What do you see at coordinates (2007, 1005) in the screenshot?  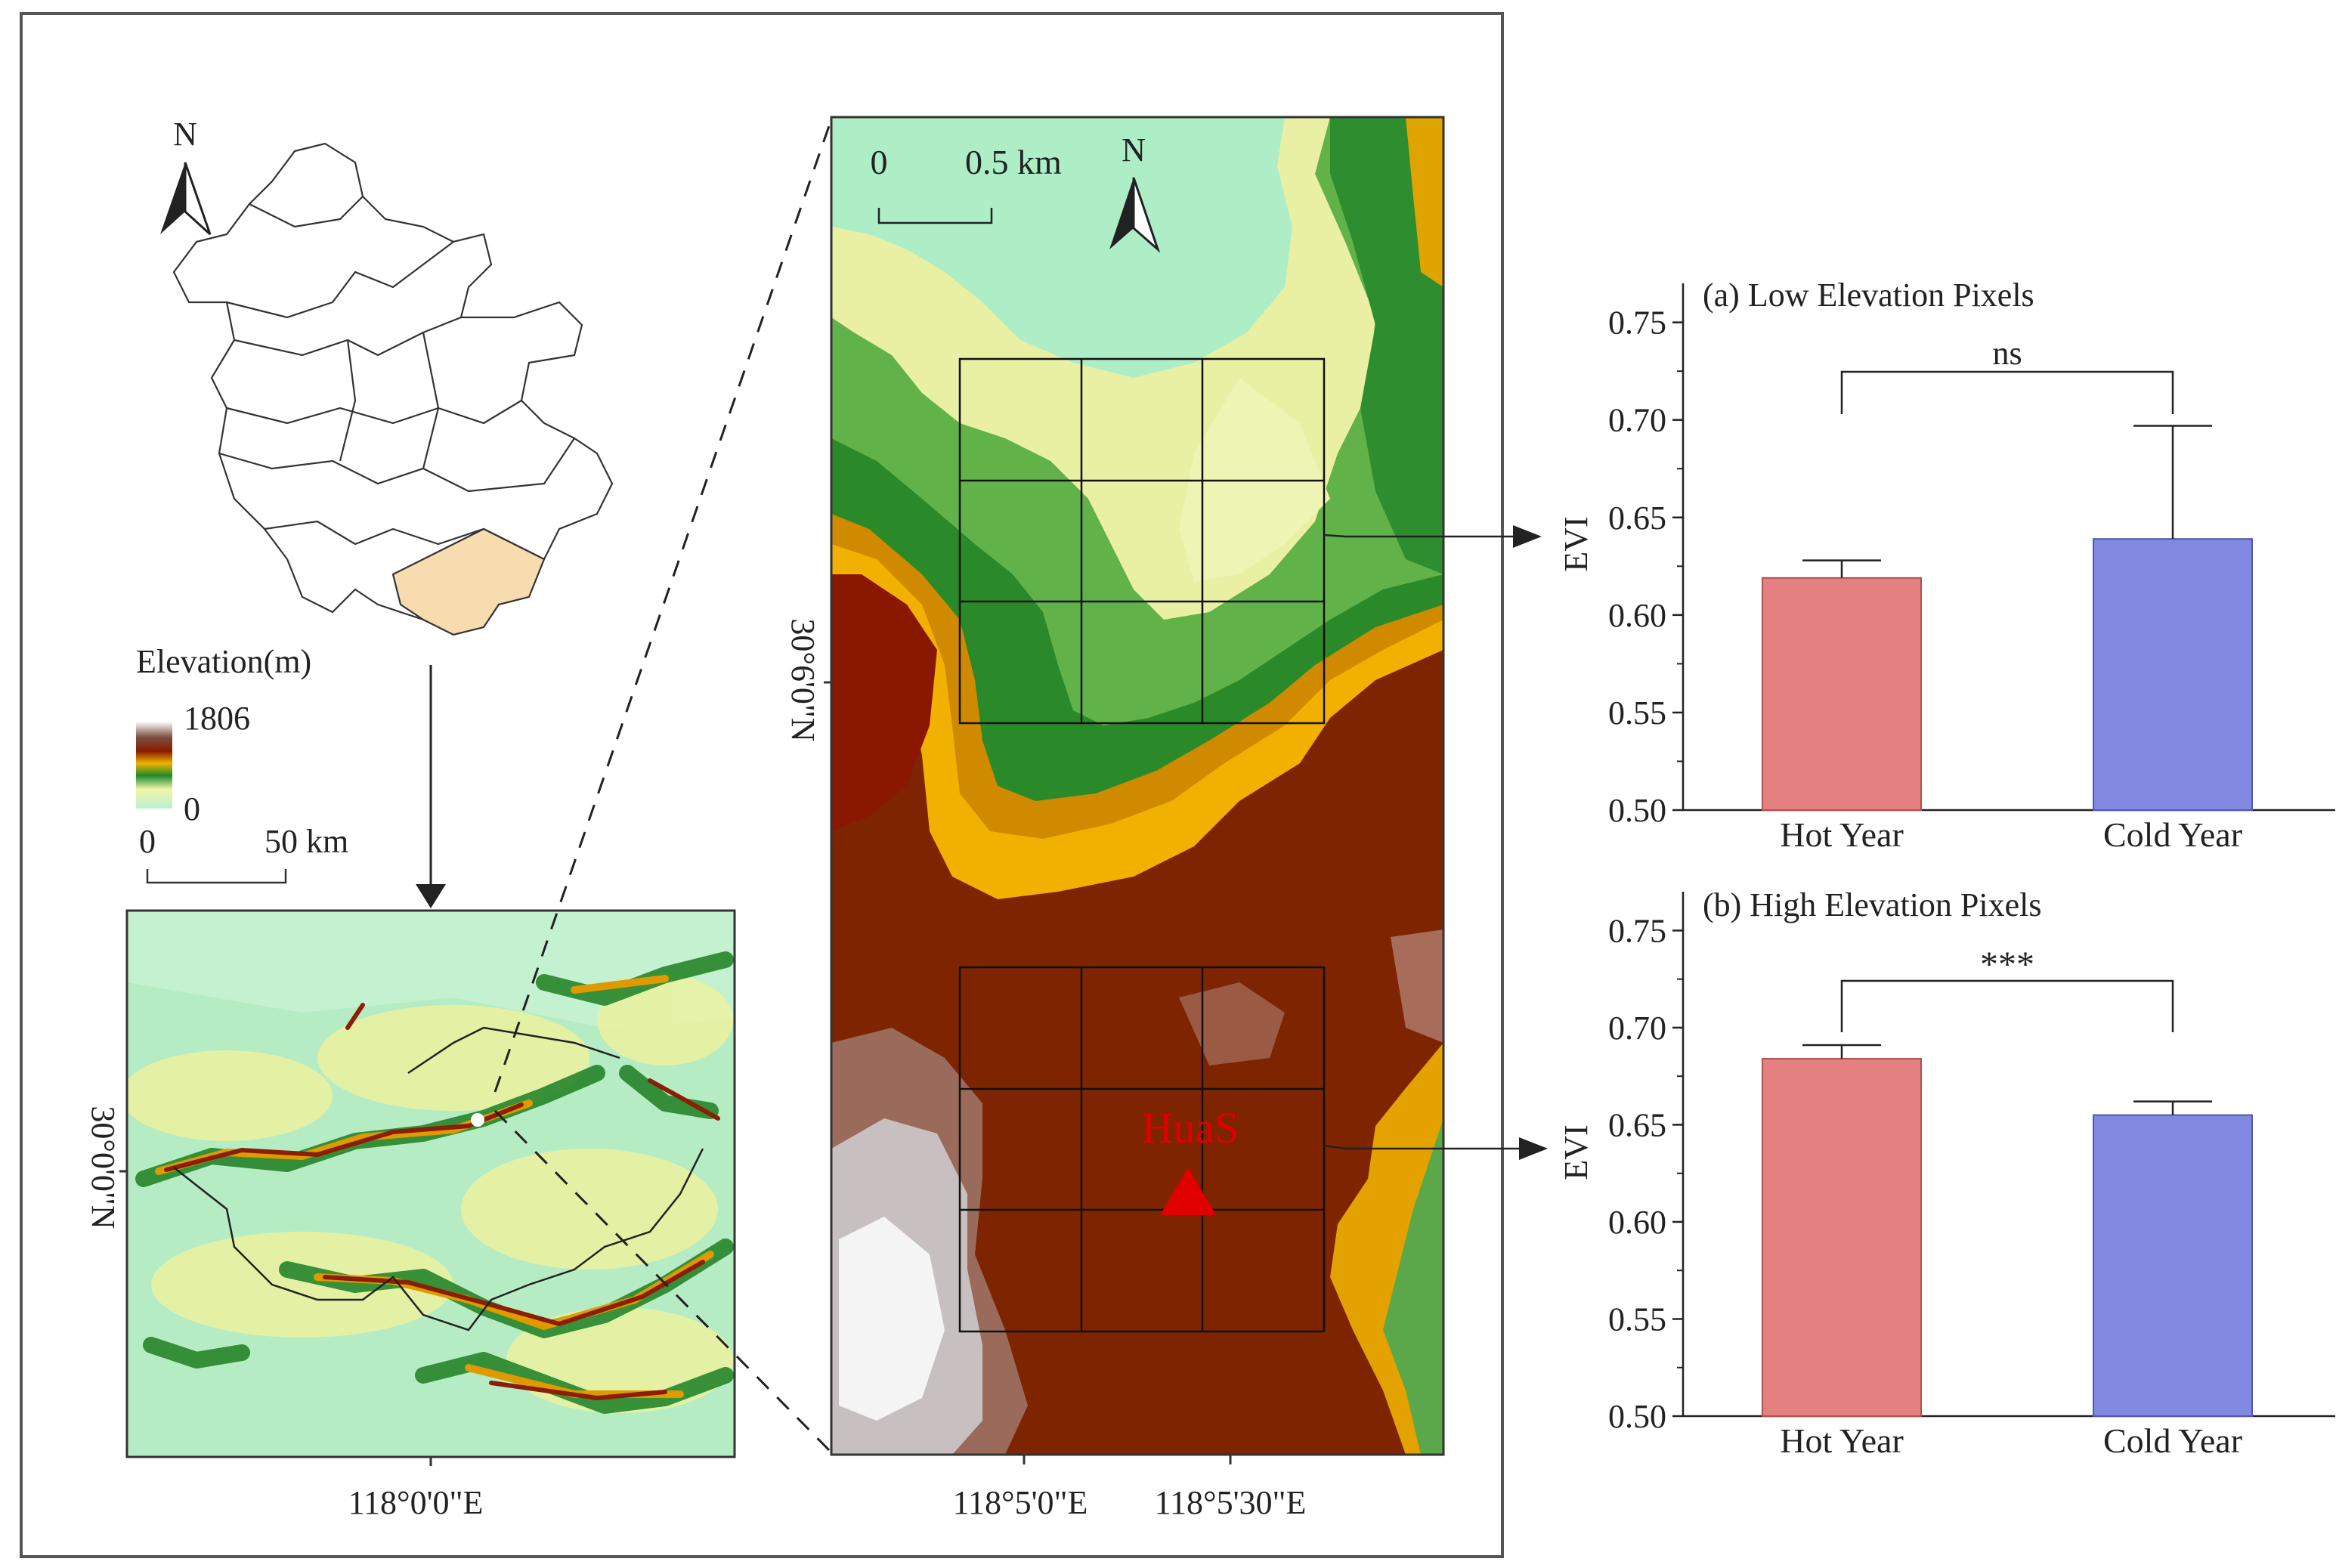 I see `chart-b-significance-bracket` at bounding box center [2007, 1005].